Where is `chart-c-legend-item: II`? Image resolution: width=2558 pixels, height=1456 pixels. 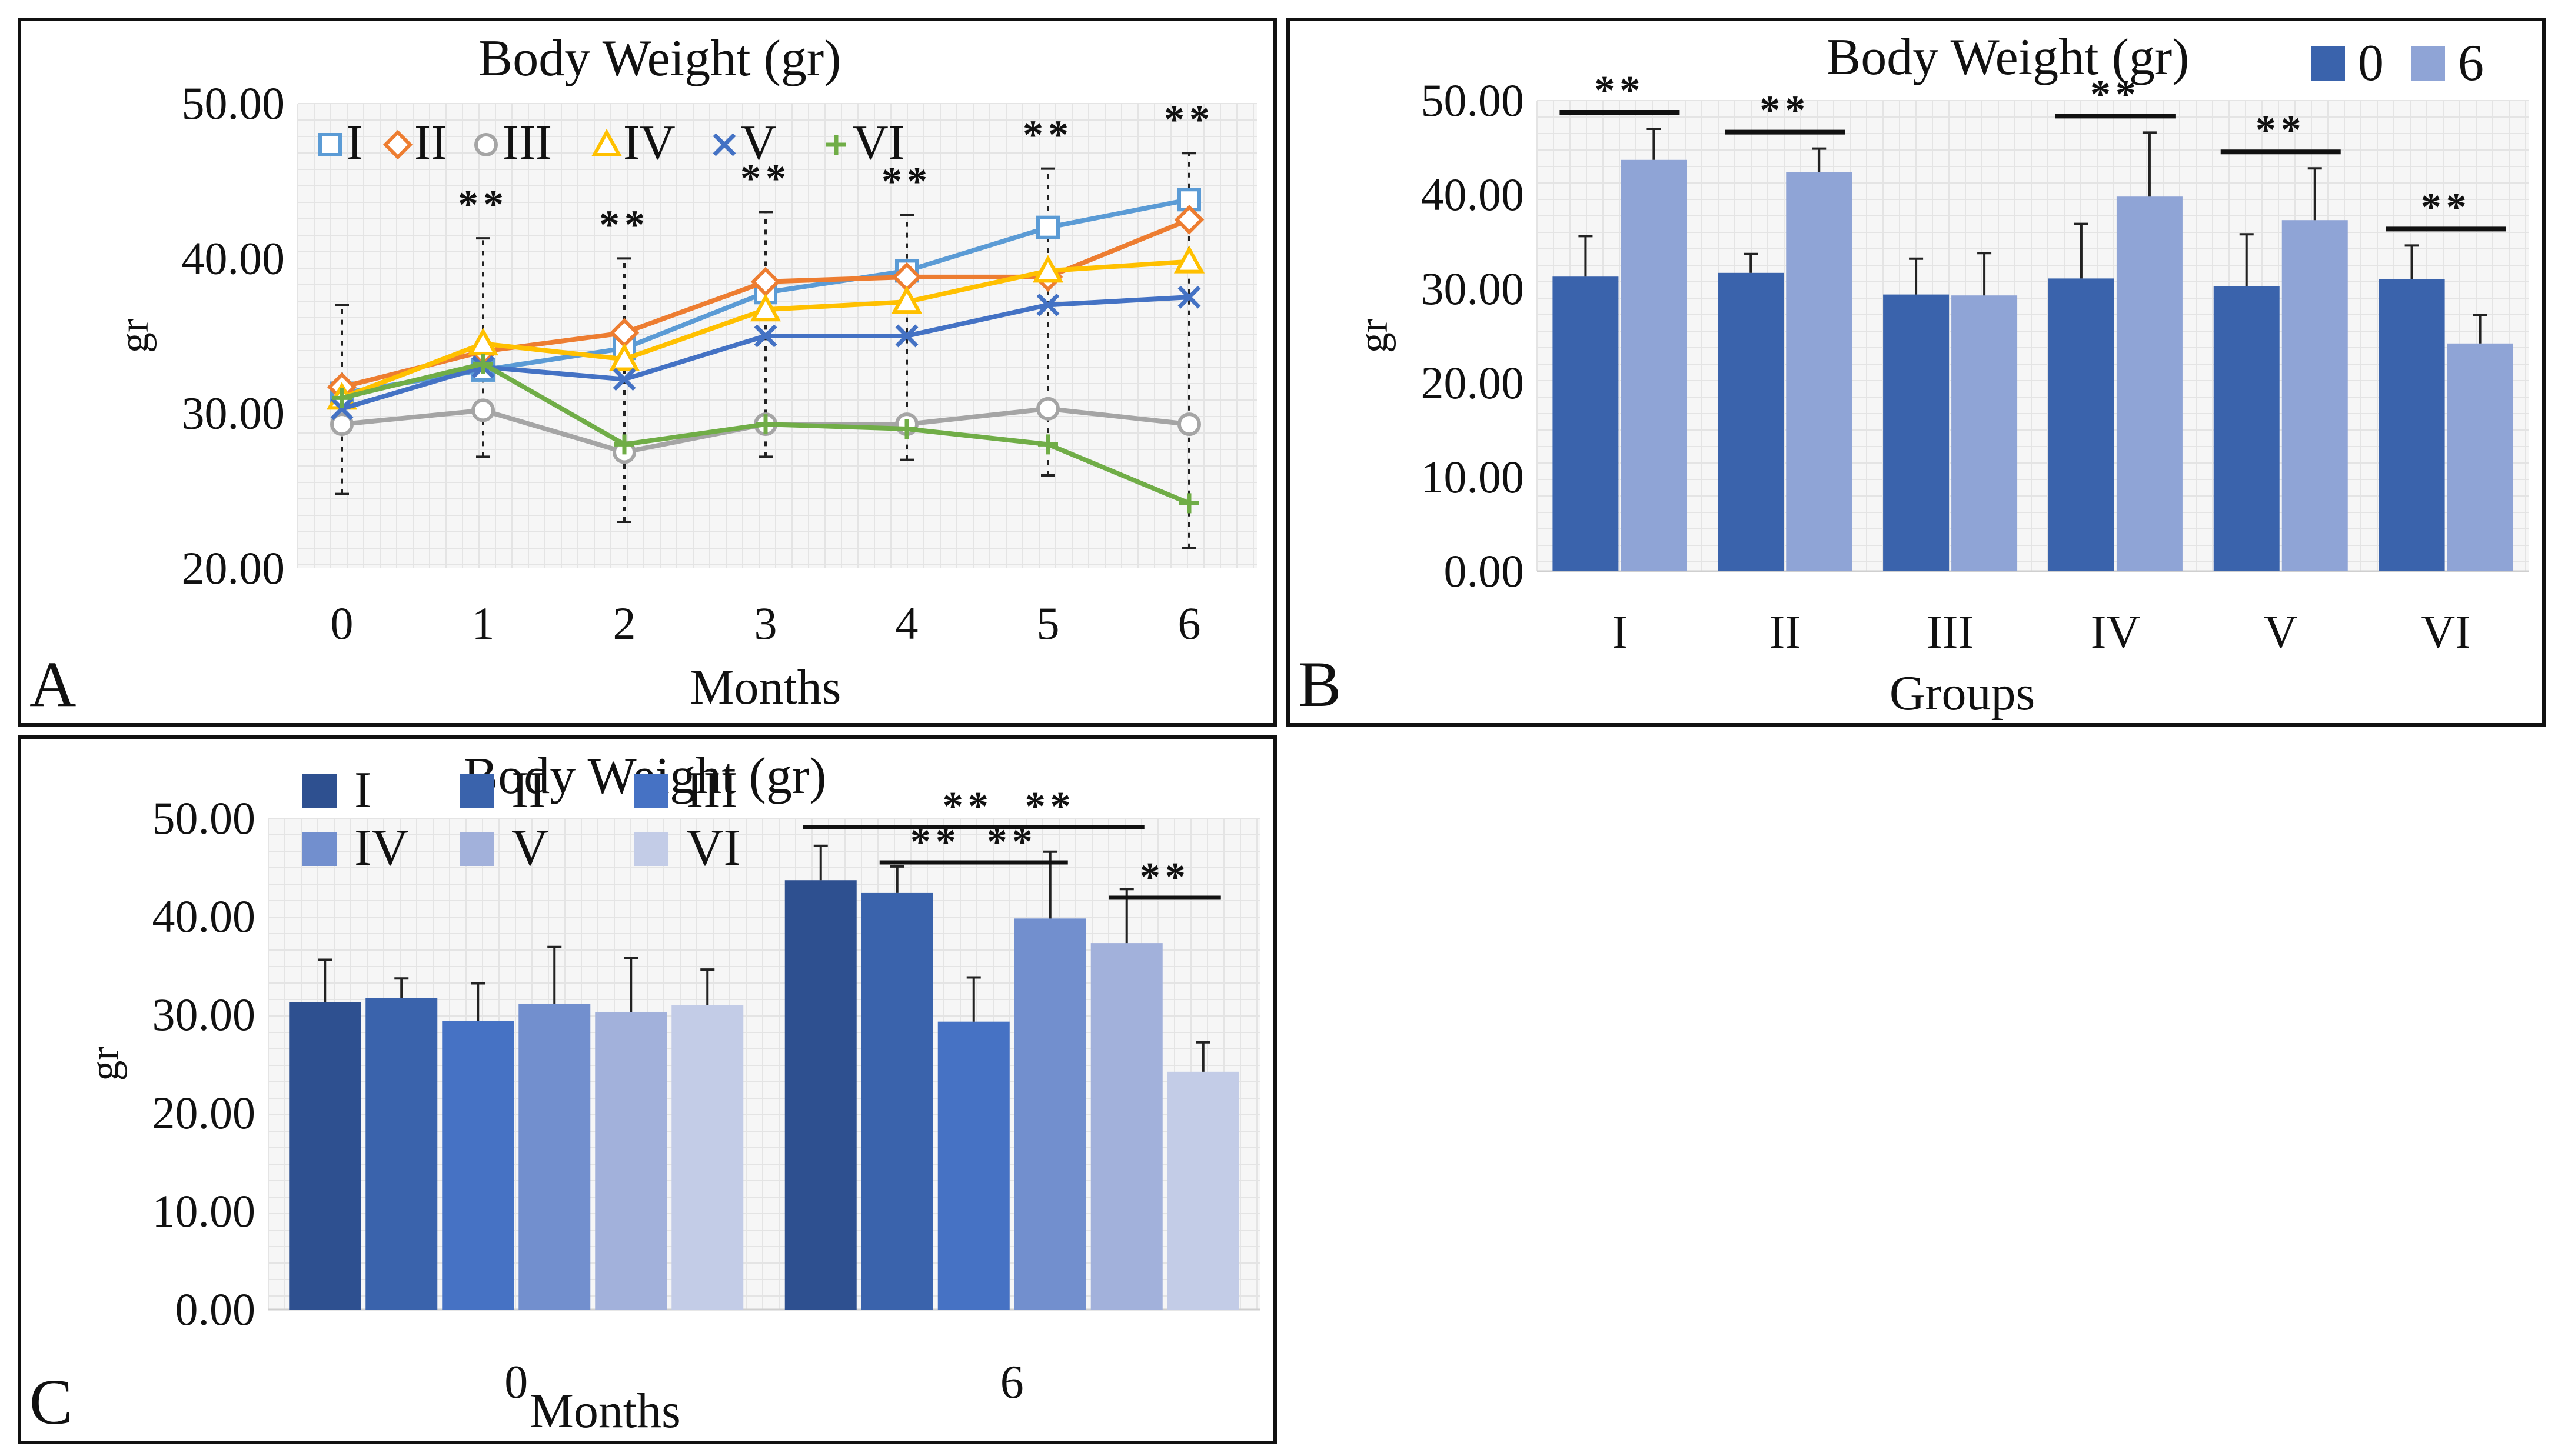
chart-c-legend-item: II is located at coordinates (503, 790).